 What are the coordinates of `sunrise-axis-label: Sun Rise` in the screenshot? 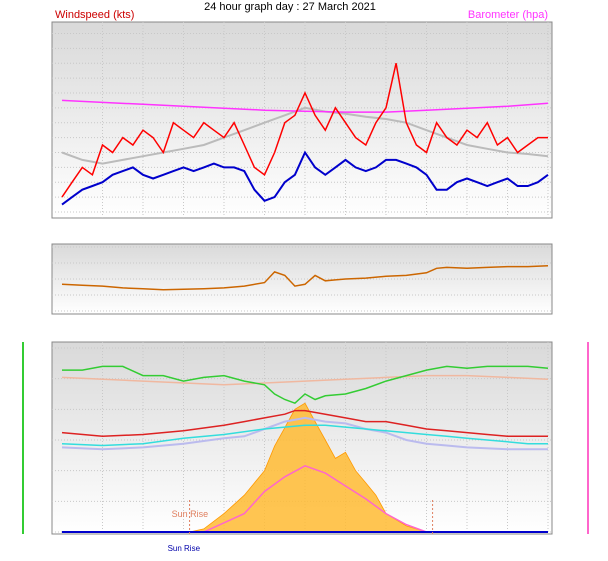 It's located at (184, 548).